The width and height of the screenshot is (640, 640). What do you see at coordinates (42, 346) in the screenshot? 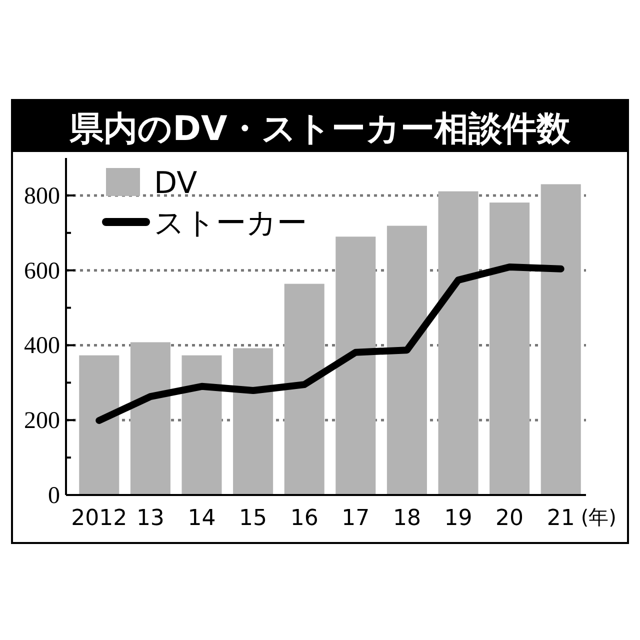
I see `y-tick-label: 400` at bounding box center [42, 346].